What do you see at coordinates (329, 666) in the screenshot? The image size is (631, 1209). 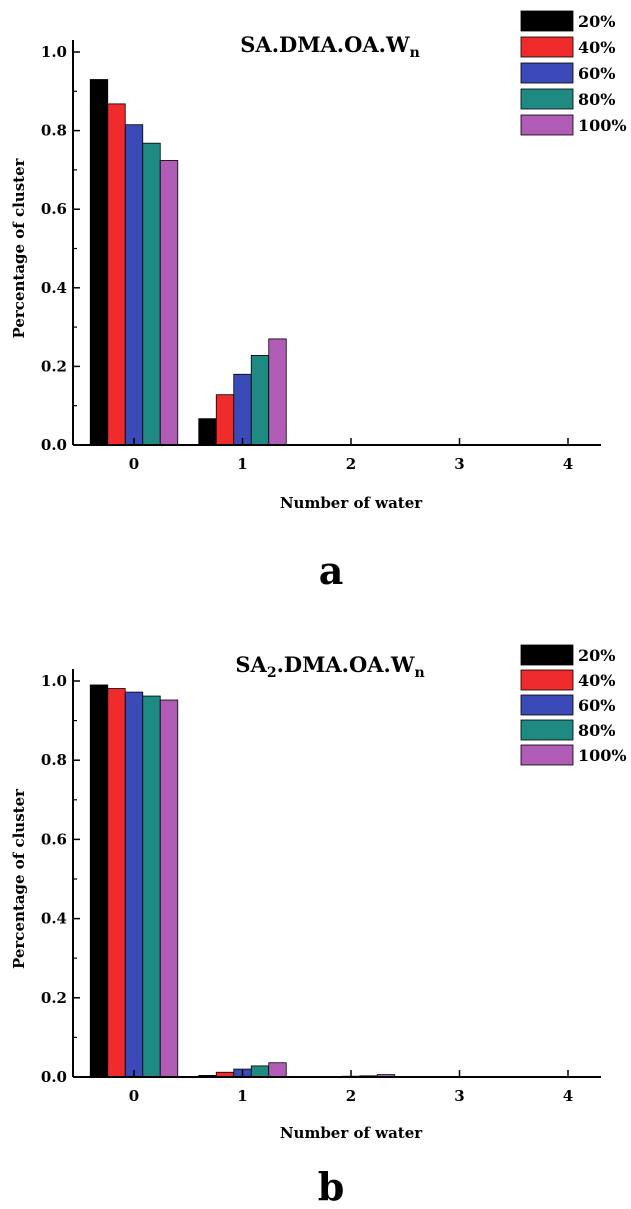 I see `chart-title: SA2.DMA.OA.Wn` at bounding box center [329, 666].